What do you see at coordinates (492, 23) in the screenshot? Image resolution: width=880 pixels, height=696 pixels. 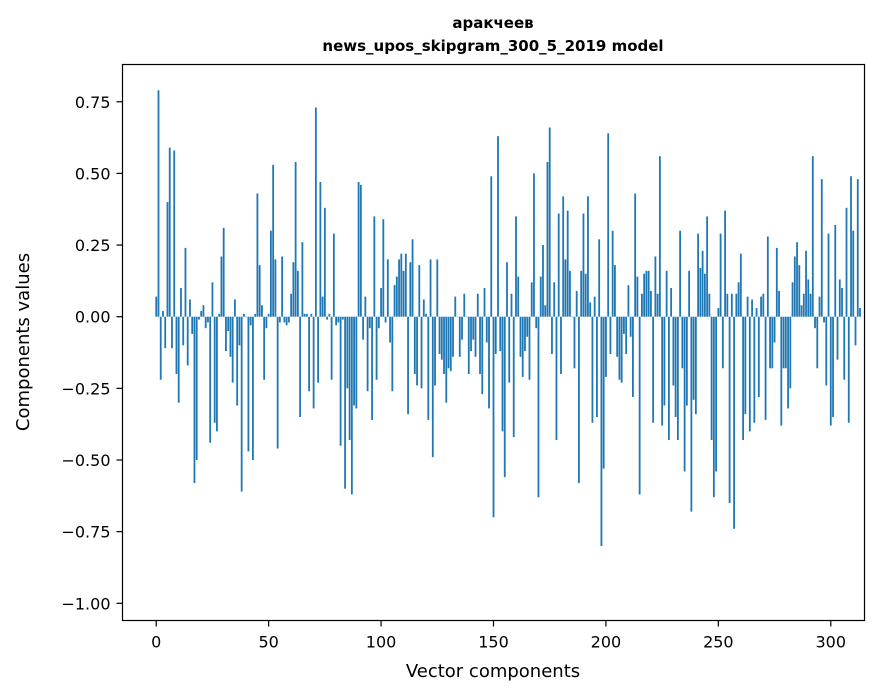 I see `chart-title: аракчеев` at bounding box center [492, 23].